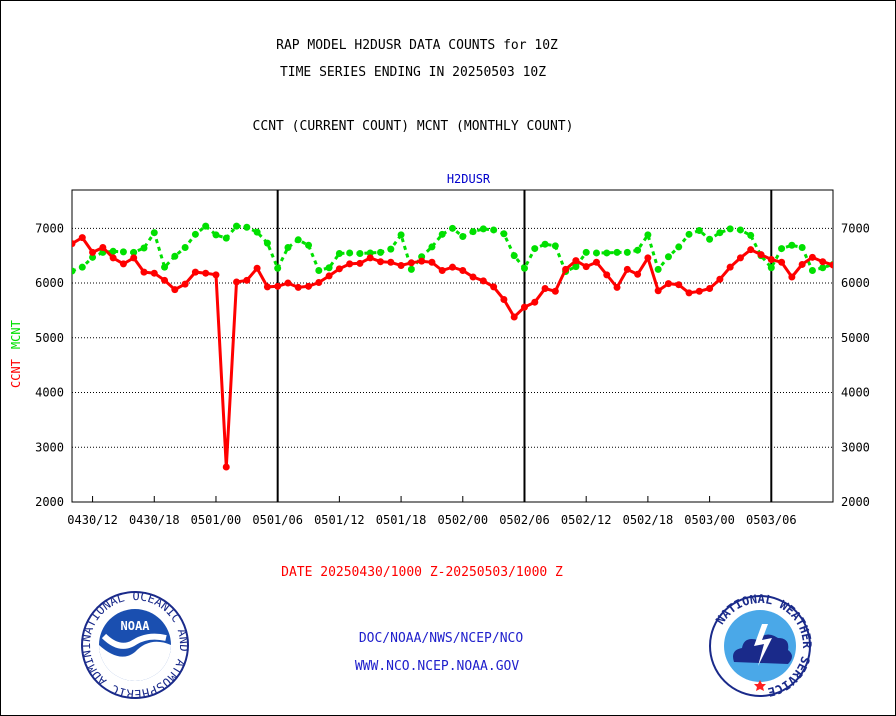  Describe the element at coordinates (437, 666) in the screenshot. I see `website-link: WWW.NCO.NCEP.NOAA.GOV` at that location.